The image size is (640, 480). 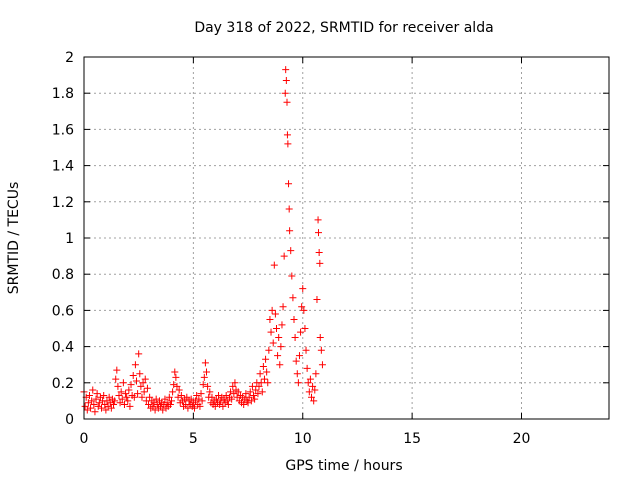 I want to click on y-tick-label: 0.8, so click(x=63, y=275).